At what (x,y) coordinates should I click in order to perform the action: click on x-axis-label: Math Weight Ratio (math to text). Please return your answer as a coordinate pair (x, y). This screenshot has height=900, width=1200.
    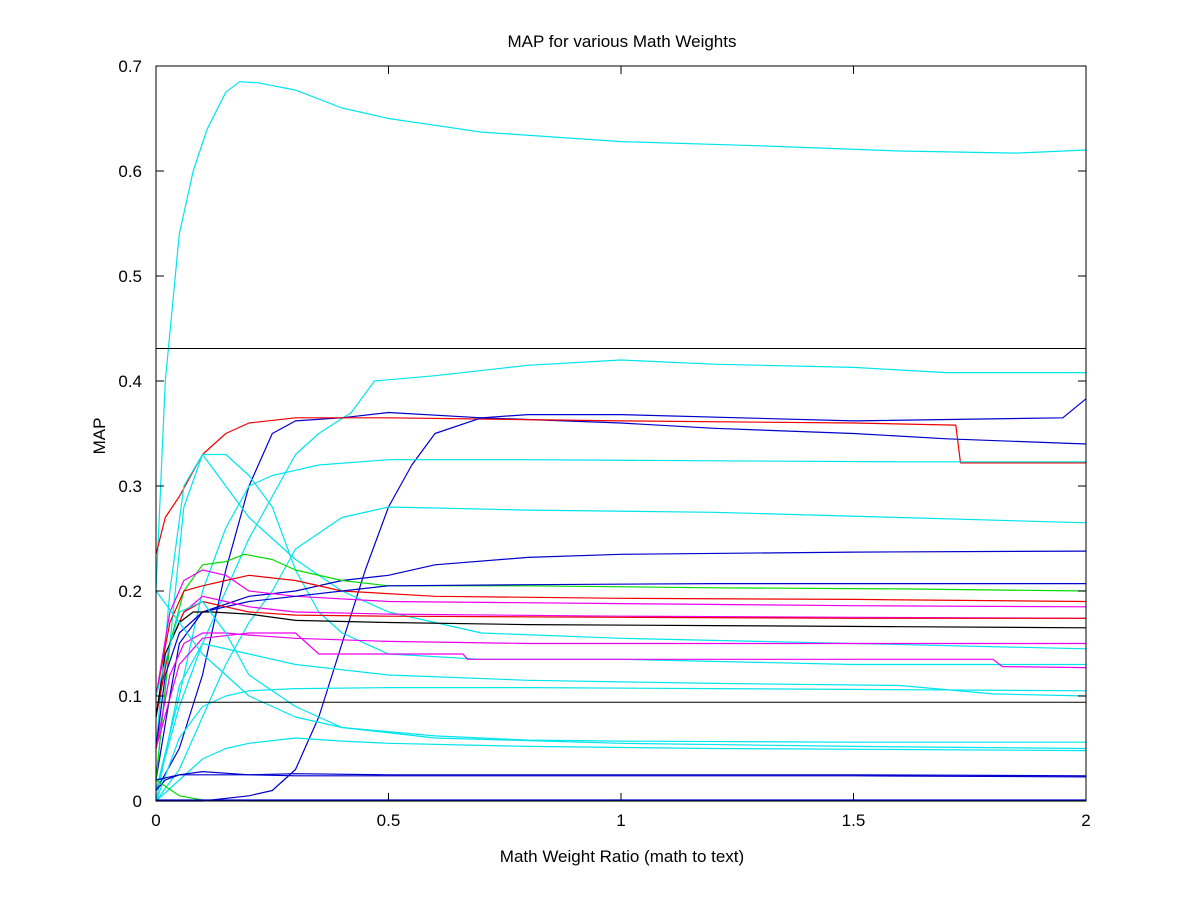
    Looking at the image, I should click on (622, 856).